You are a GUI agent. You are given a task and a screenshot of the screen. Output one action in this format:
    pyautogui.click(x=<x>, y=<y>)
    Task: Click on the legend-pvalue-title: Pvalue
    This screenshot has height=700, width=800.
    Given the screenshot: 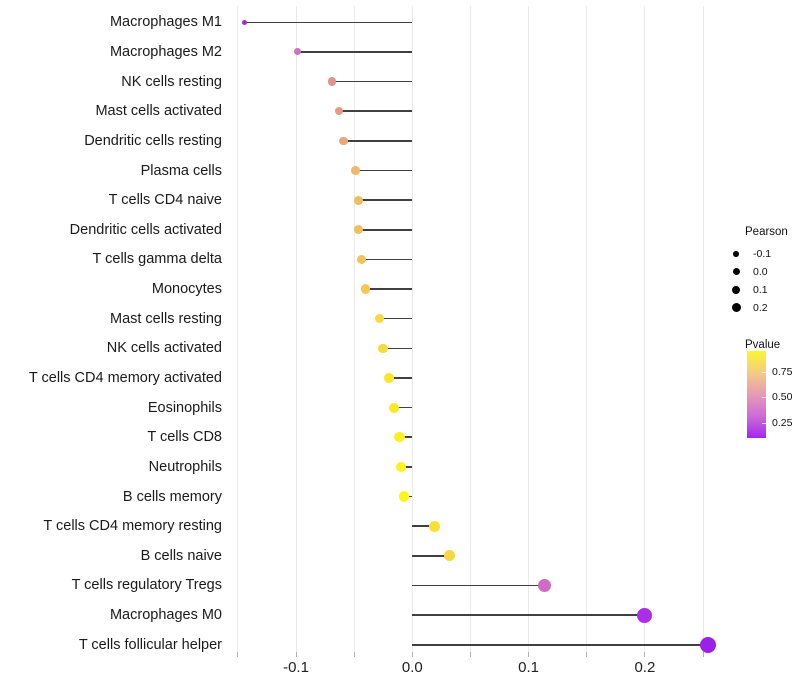 What is the action you would take?
    pyautogui.click(x=763, y=345)
    